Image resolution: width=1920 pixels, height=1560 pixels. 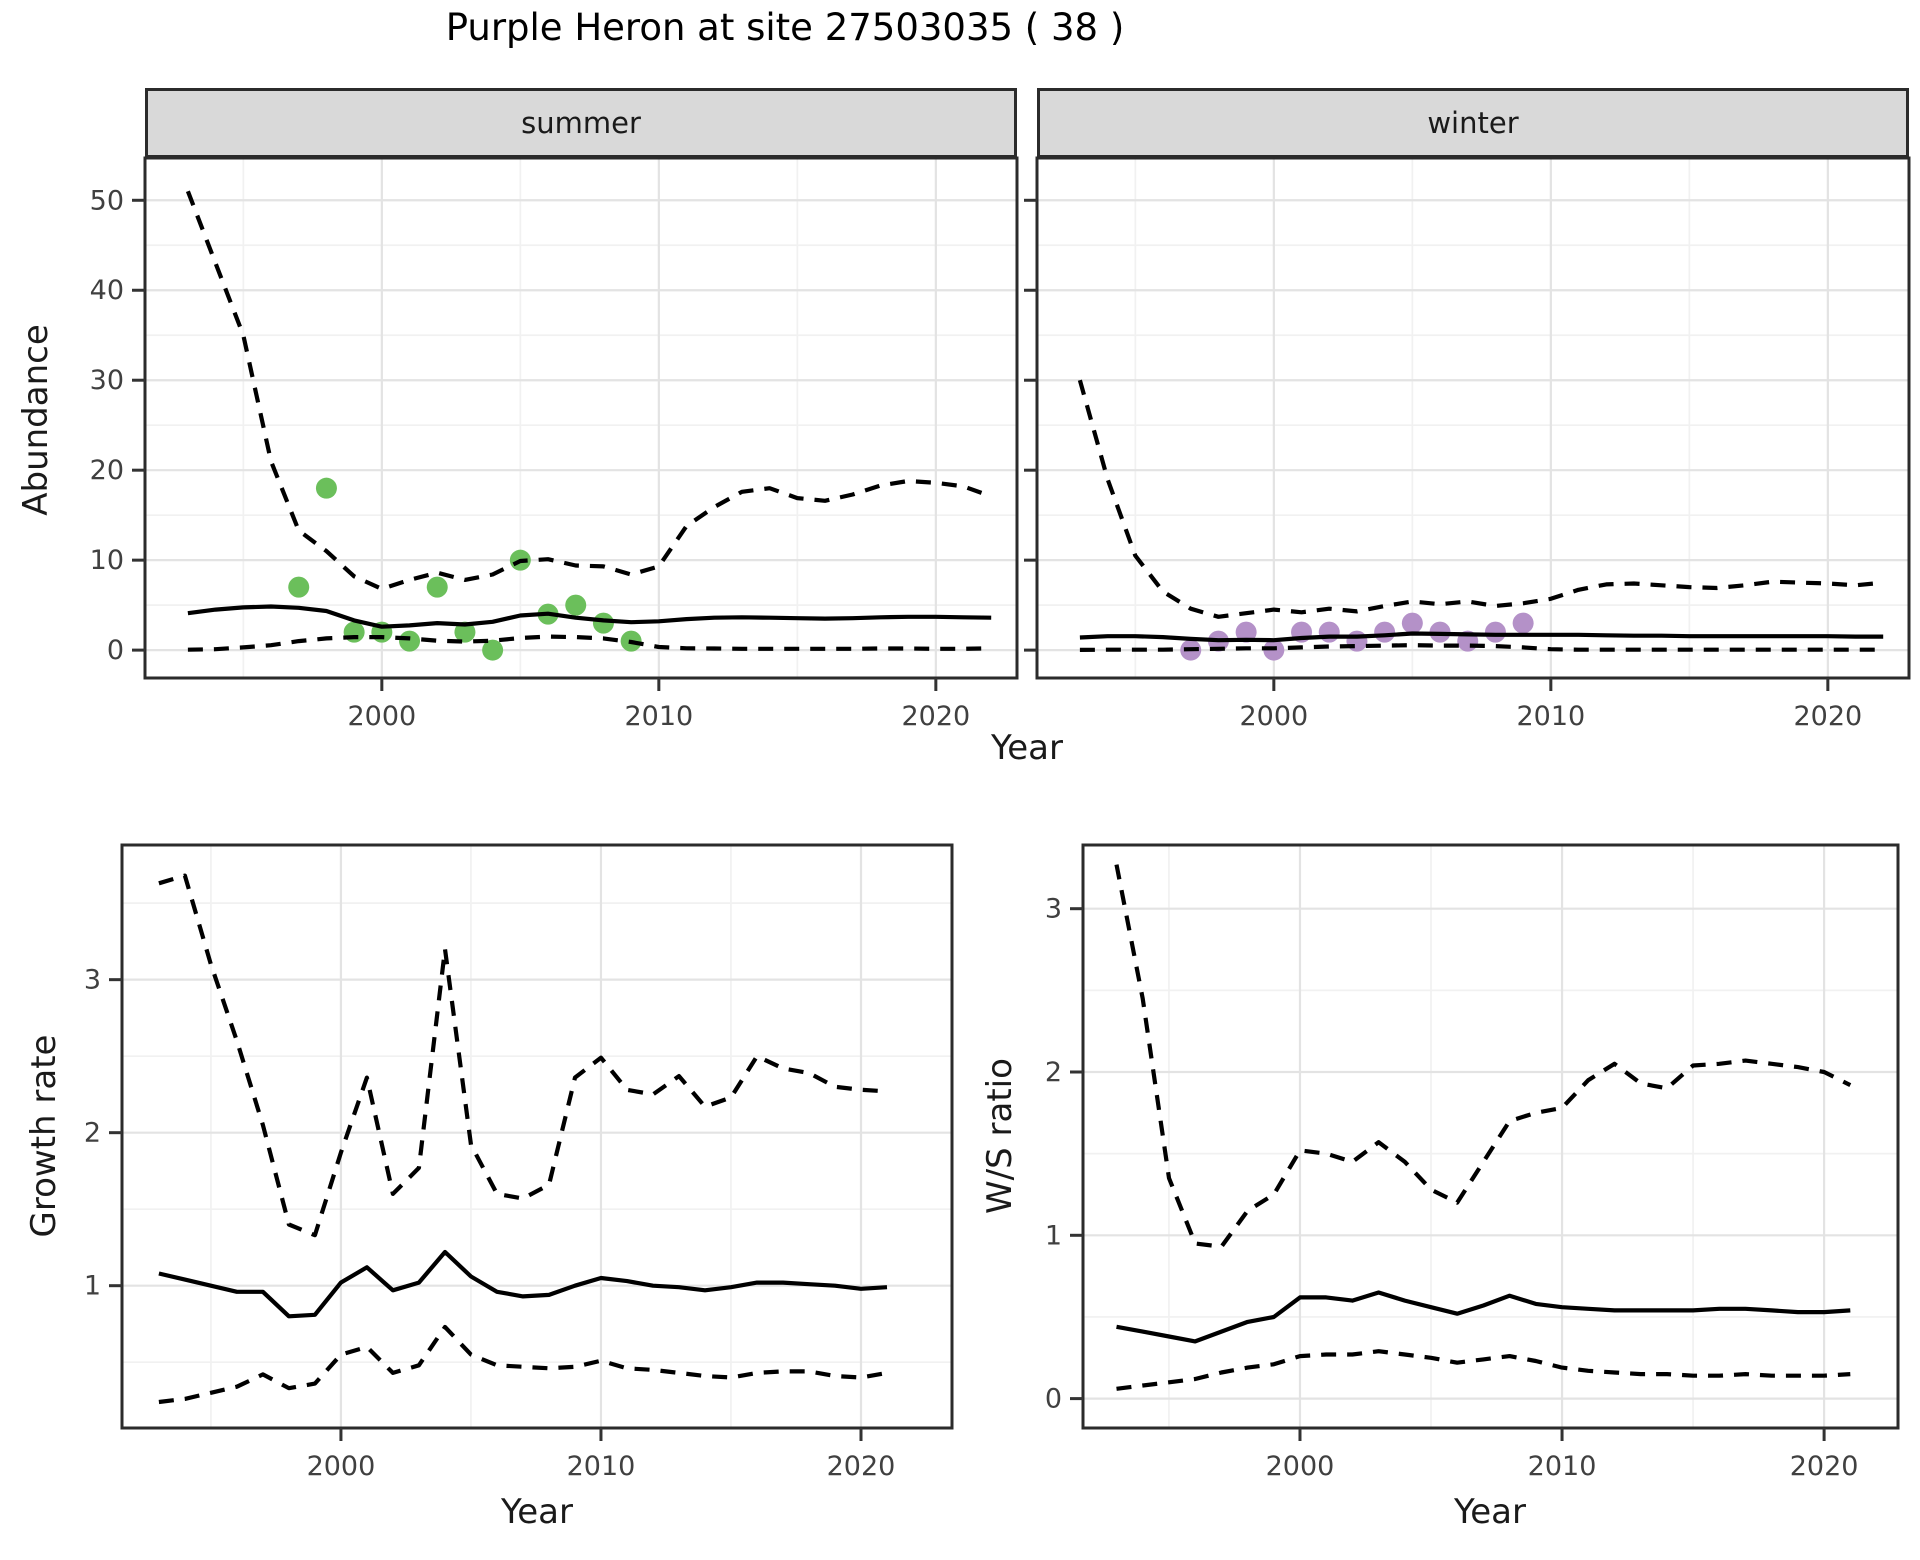 I want to click on y-tick-label: 50, so click(x=107, y=200).